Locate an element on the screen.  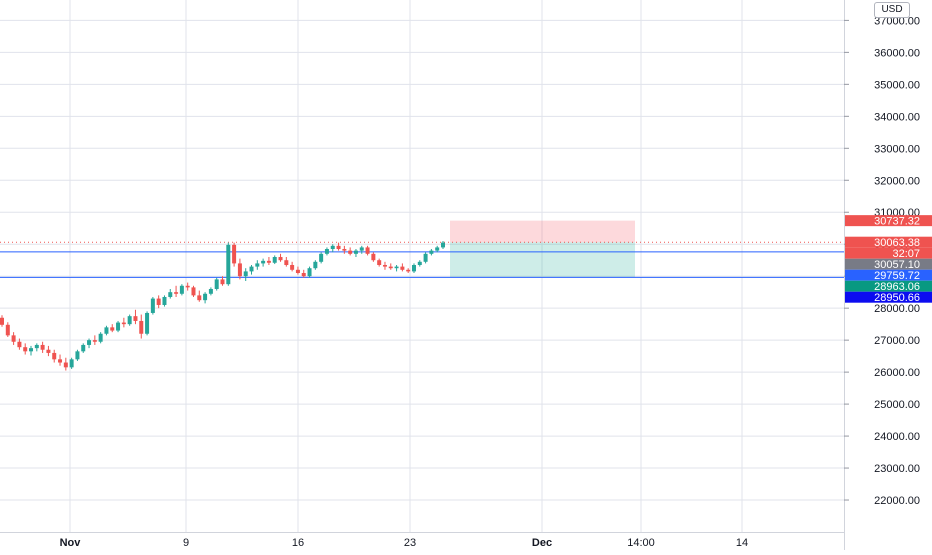
price-tick-label: 22000.00 is located at coordinates (897, 501).